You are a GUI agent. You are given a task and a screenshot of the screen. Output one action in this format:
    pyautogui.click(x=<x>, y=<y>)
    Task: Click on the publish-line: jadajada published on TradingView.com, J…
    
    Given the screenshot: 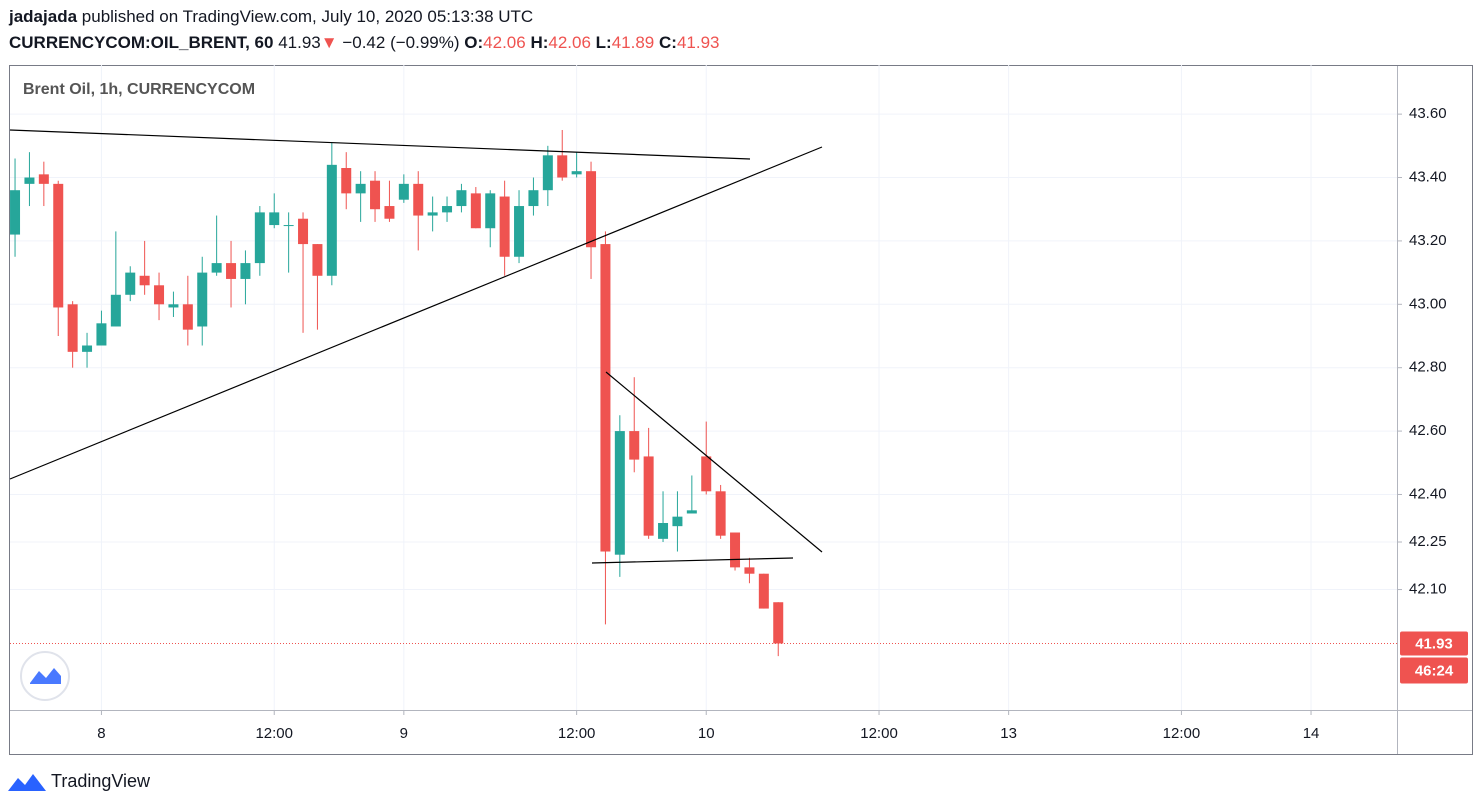 What is the action you would take?
    pyautogui.click(x=271, y=17)
    